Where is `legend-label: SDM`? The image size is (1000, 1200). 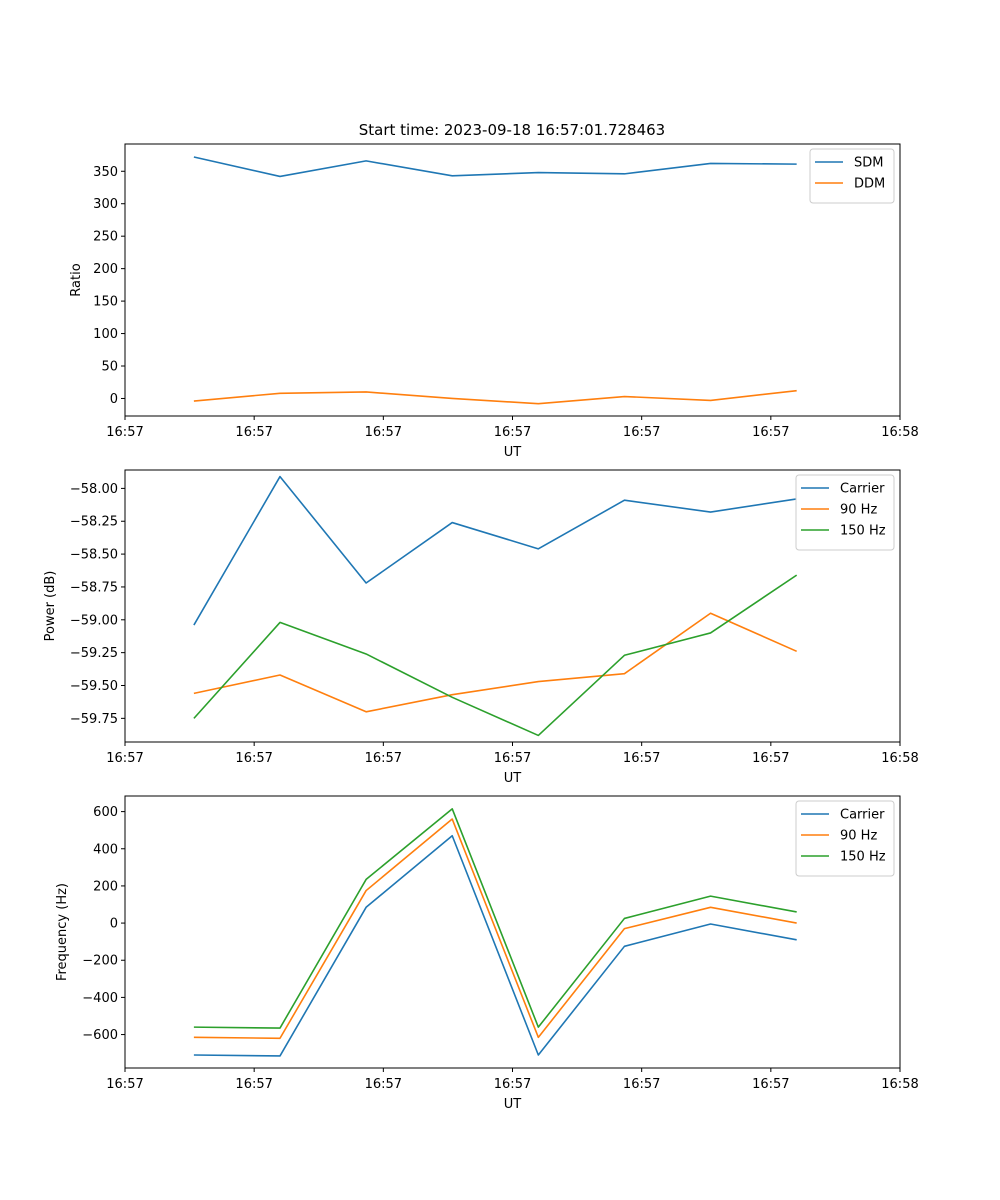
legend-label: SDM is located at coordinates (868, 163).